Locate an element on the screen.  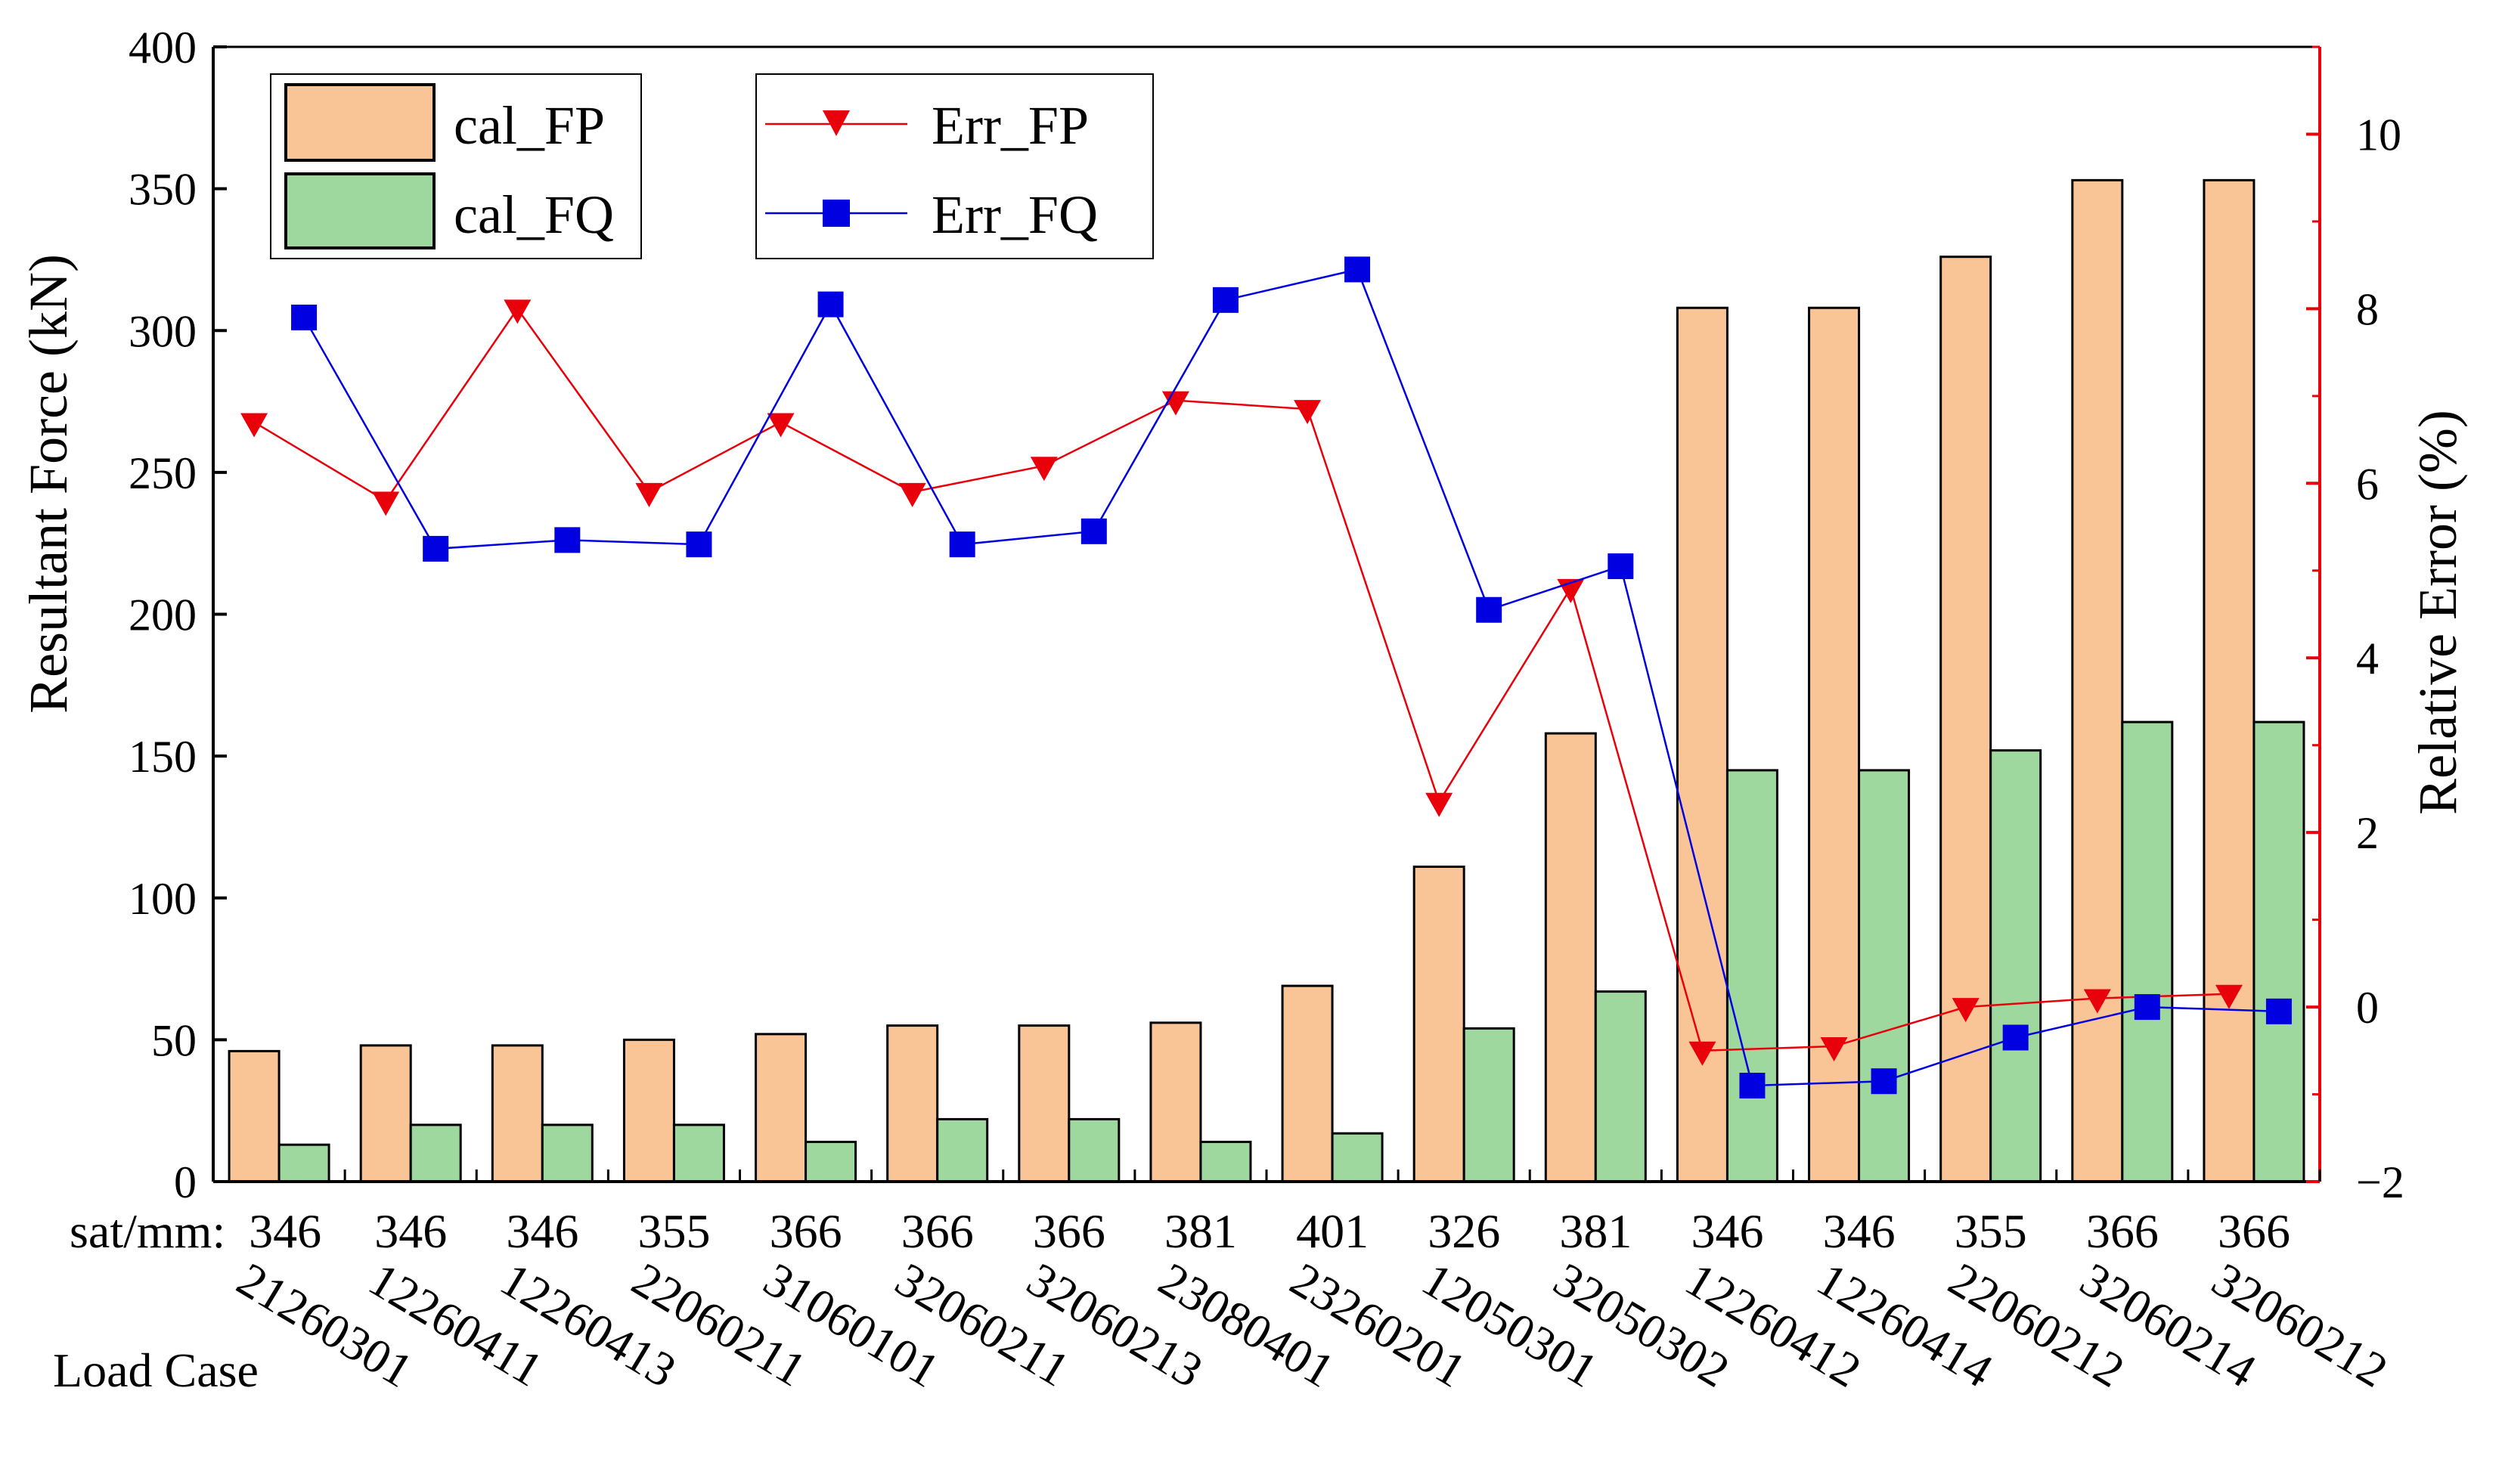
y2-tick-label-3: 4 is located at coordinates (2367, 658).